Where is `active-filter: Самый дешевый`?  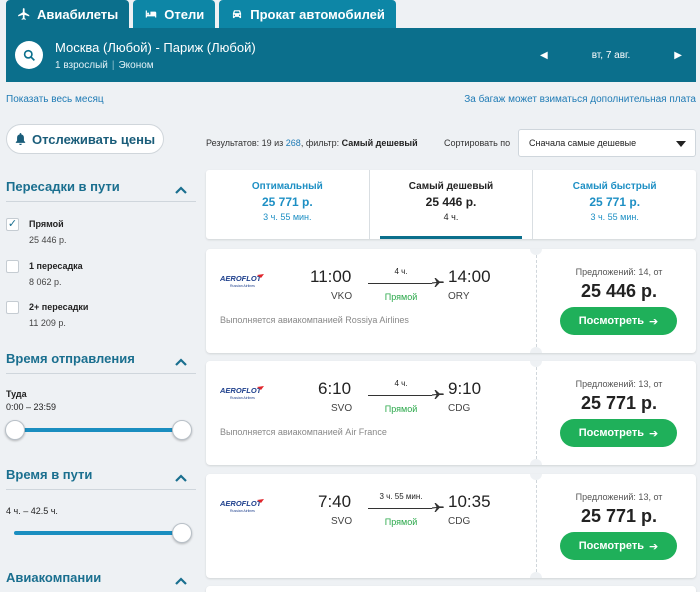 active-filter: Самый дешевый is located at coordinates (379, 143).